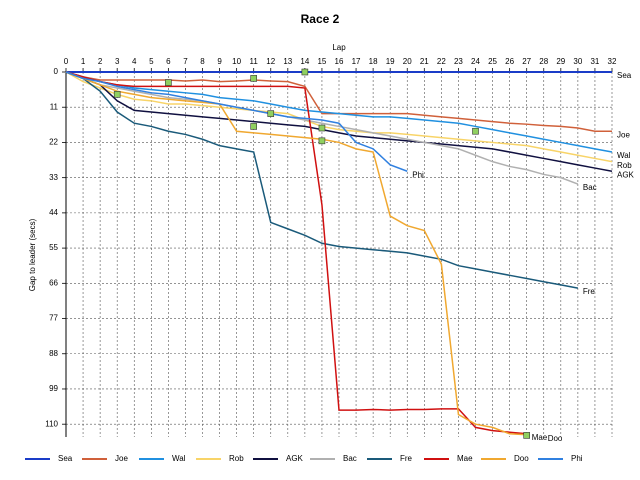 The height and width of the screenshot is (480, 640). Describe the element at coordinates (121, 458) in the screenshot. I see `legend-label: Joe` at that location.